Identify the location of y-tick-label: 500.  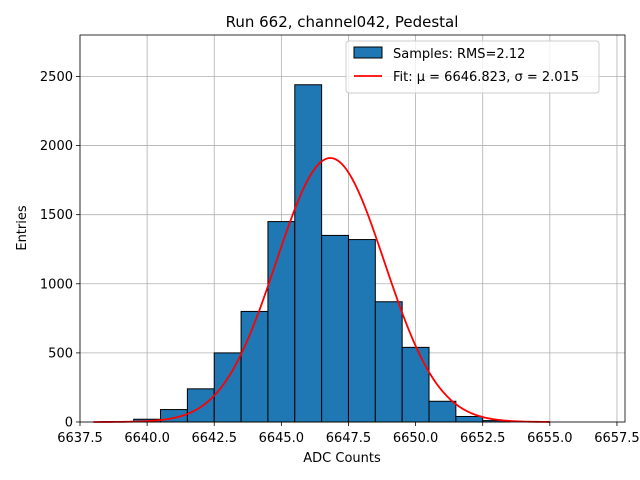
(60, 353).